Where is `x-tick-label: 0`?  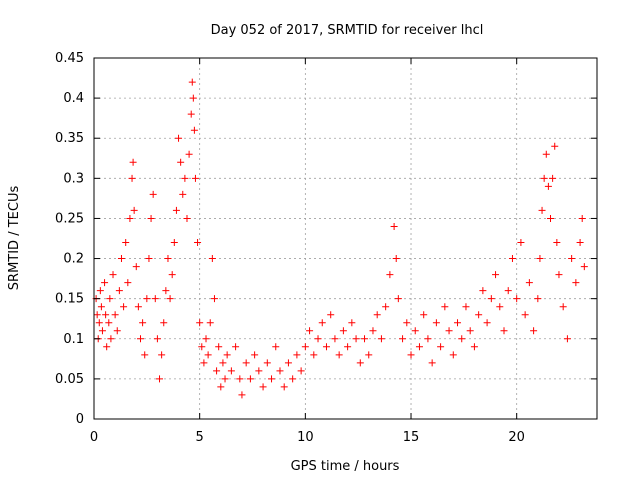
x-tick-label: 0 is located at coordinates (94, 437).